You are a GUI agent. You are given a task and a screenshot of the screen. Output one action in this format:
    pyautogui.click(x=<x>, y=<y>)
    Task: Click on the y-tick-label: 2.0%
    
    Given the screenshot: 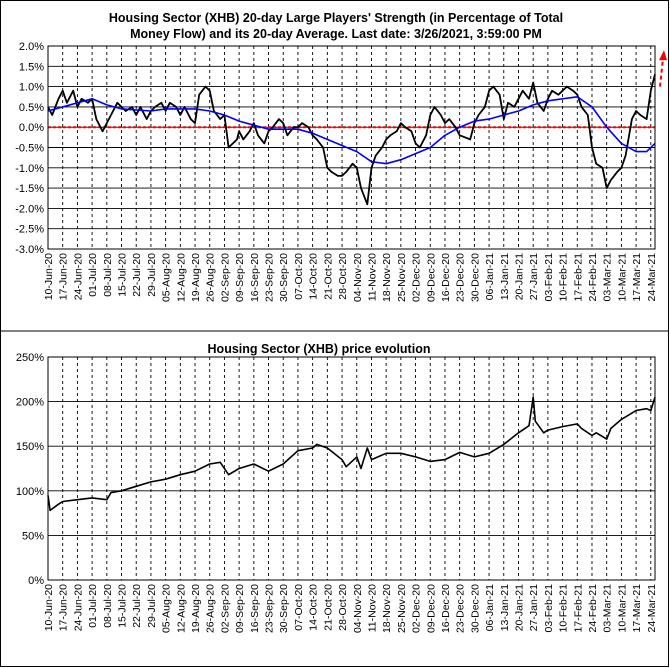 What is the action you would take?
    pyautogui.click(x=31, y=47)
    